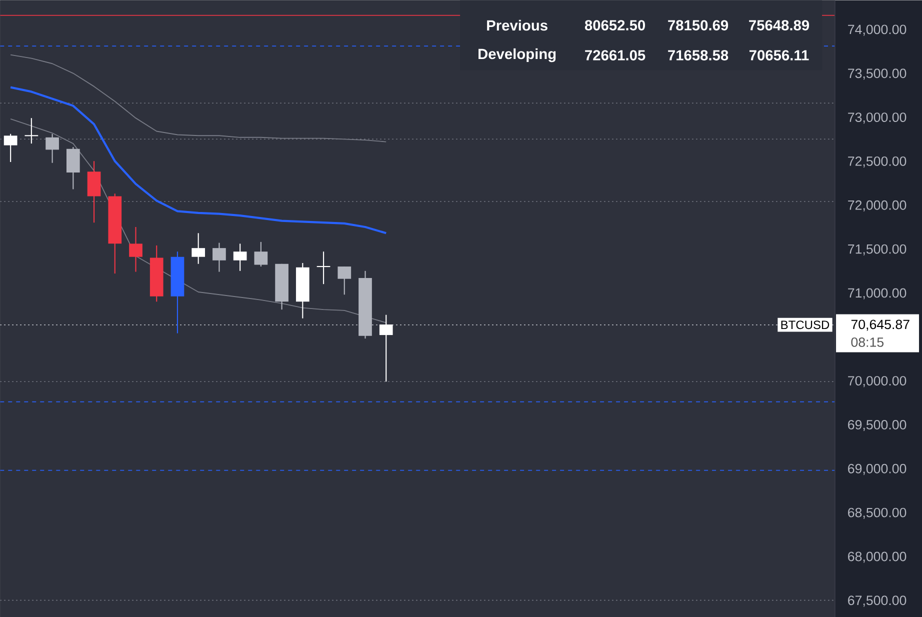 This screenshot has height=617, width=922. What do you see at coordinates (877, 425) in the screenshot?
I see `y-tick-label: 69,500.00` at bounding box center [877, 425].